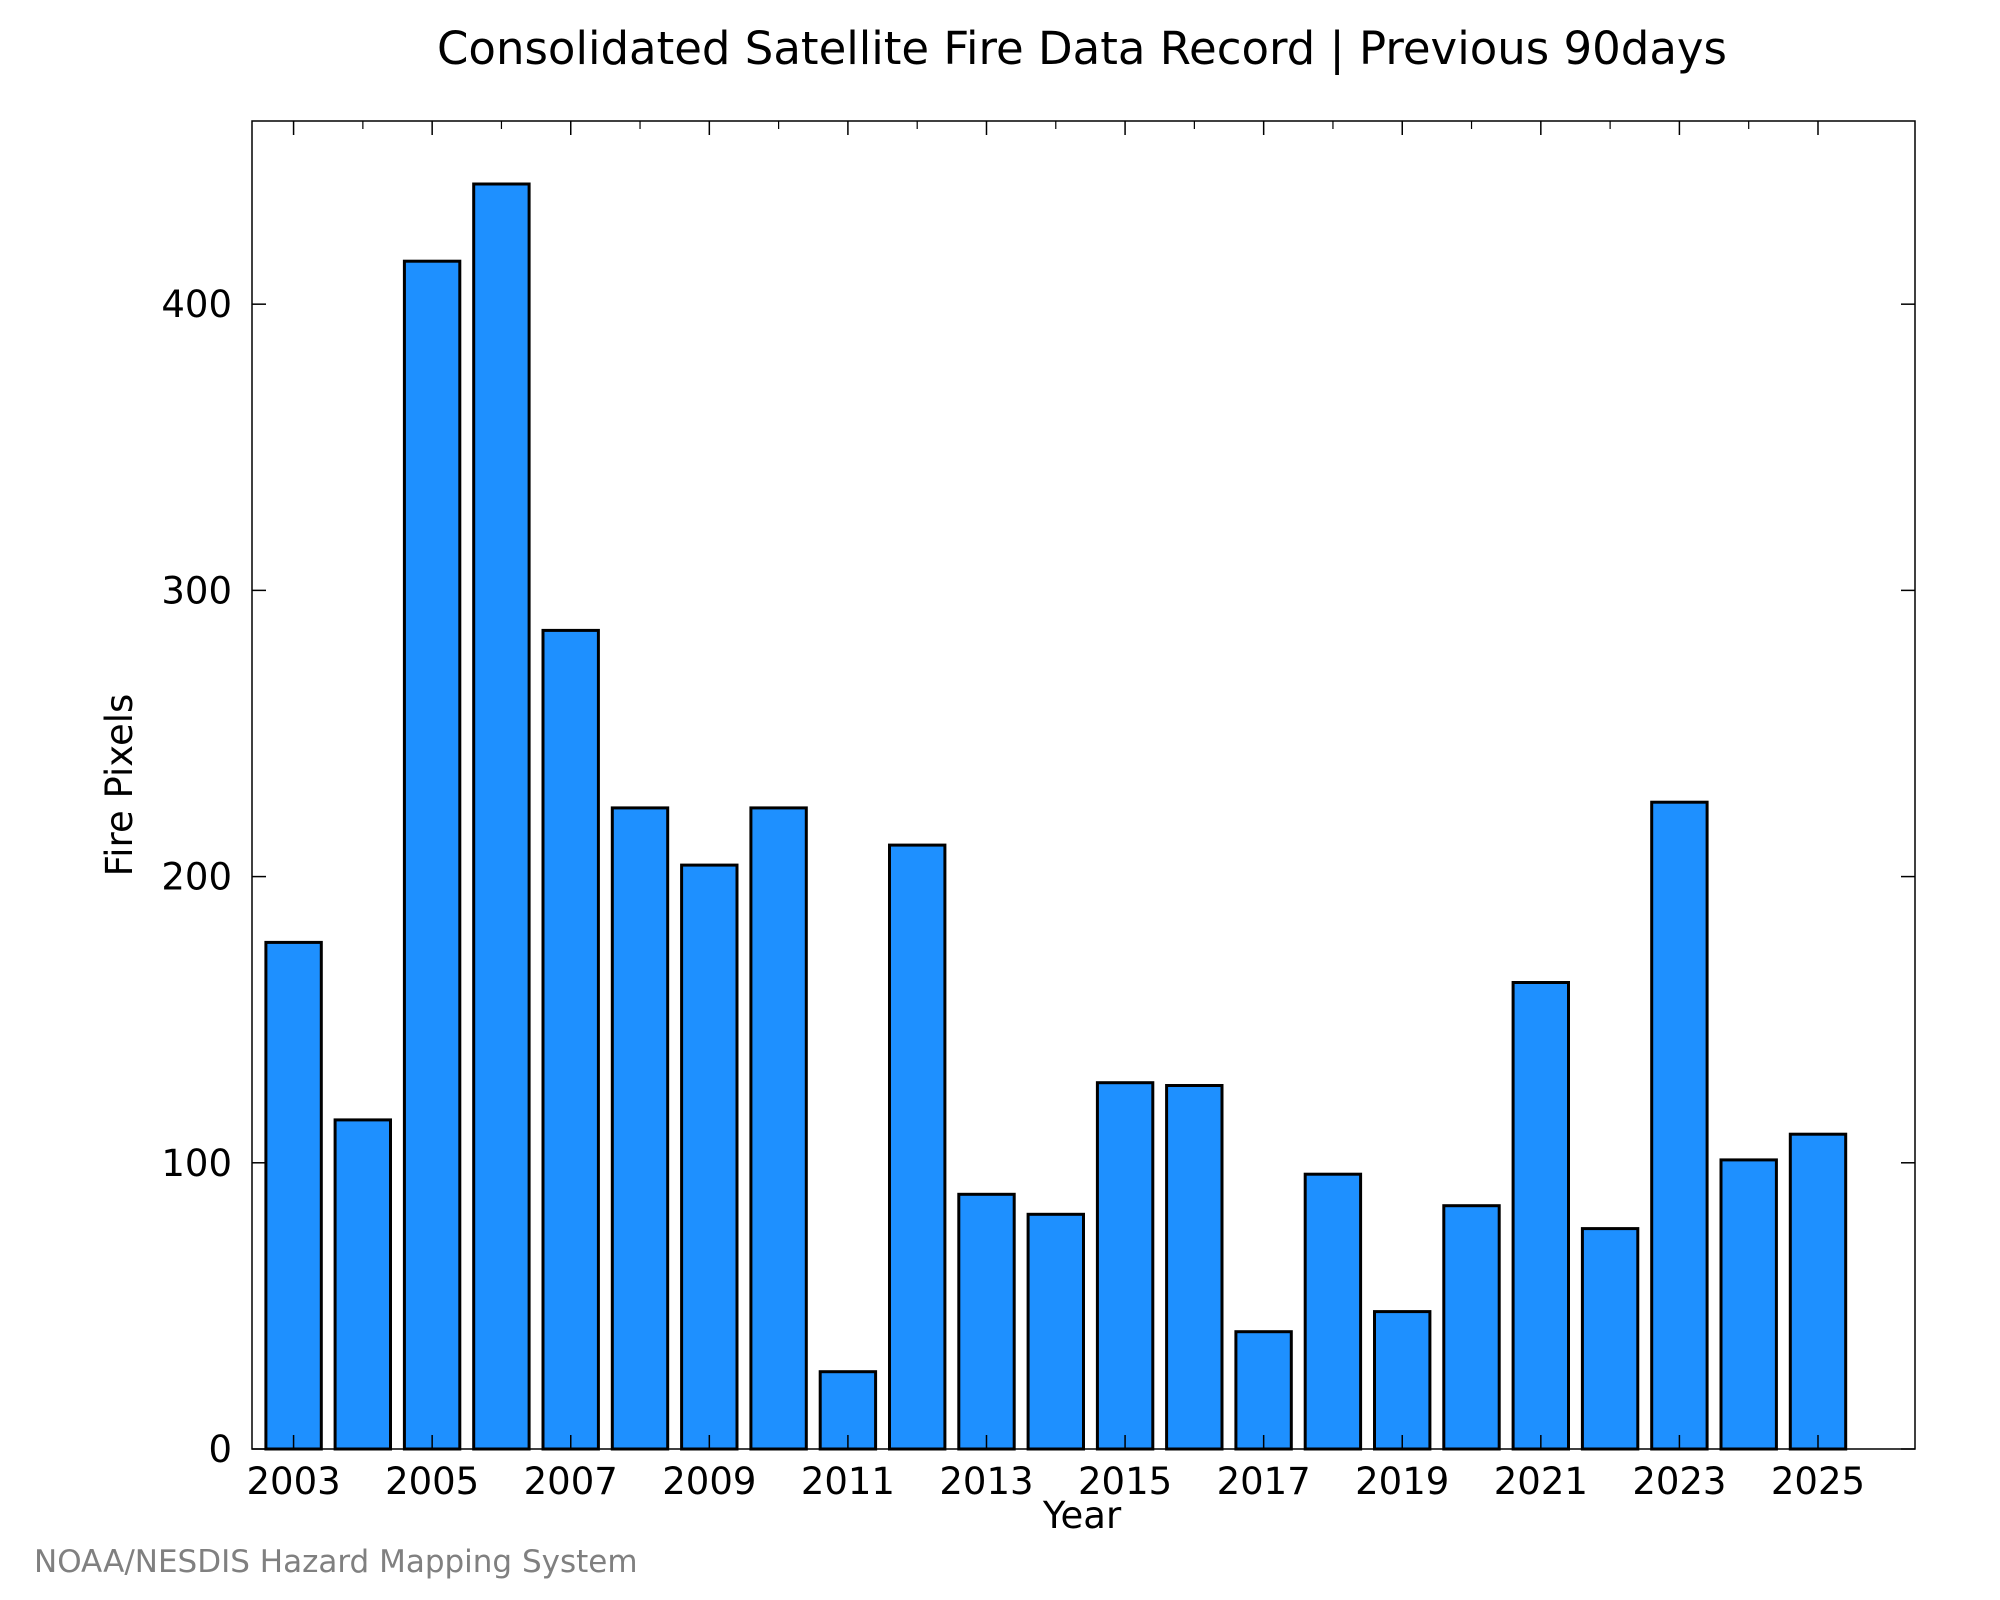 The image size is (2000, 1600). What do you see at coordinates (196, 590) in the screenshot?
I see `y-tick-label-300: 300` at bounding box center [196, 590].